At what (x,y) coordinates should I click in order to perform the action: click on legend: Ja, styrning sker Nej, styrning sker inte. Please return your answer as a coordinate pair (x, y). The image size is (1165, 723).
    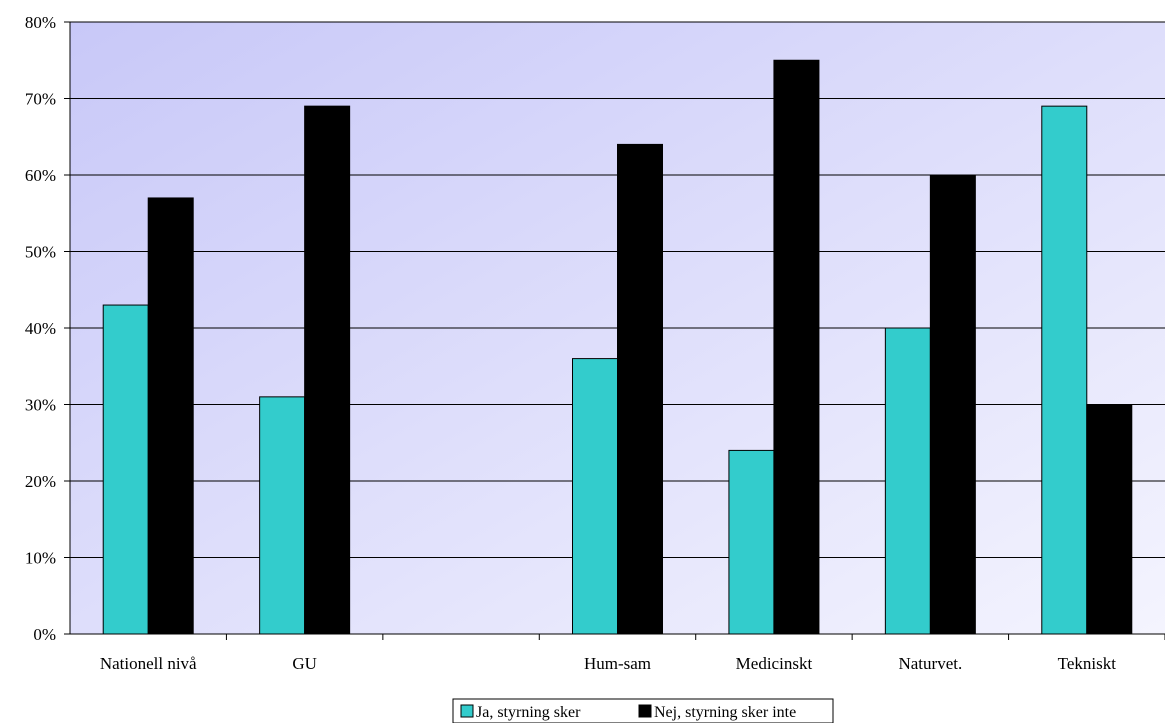
    Looking at the image, I should click on (643, 710).